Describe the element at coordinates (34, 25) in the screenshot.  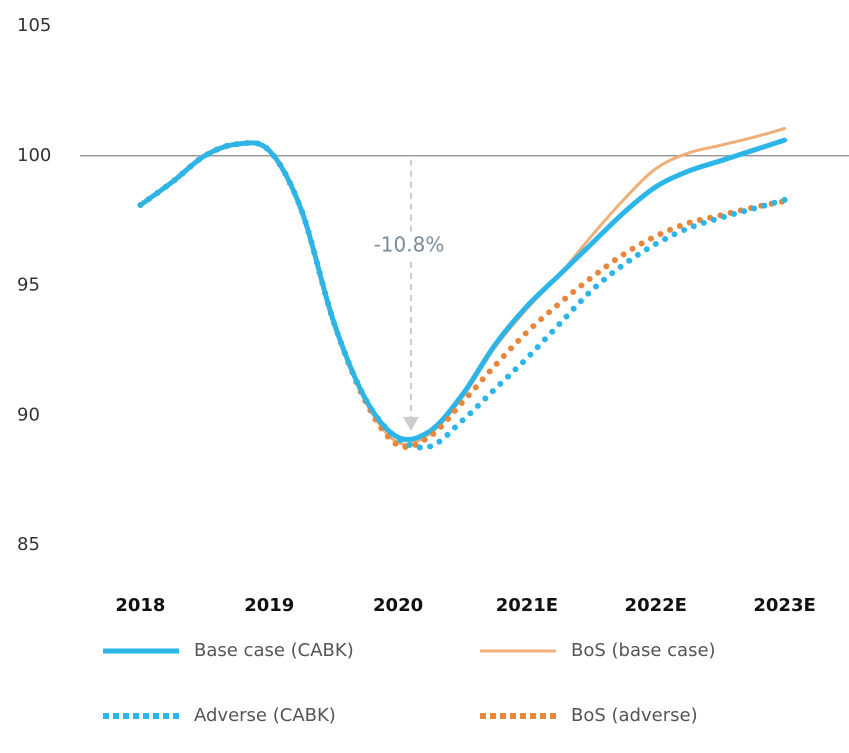
I see `y-tick-label: 105` at that location.